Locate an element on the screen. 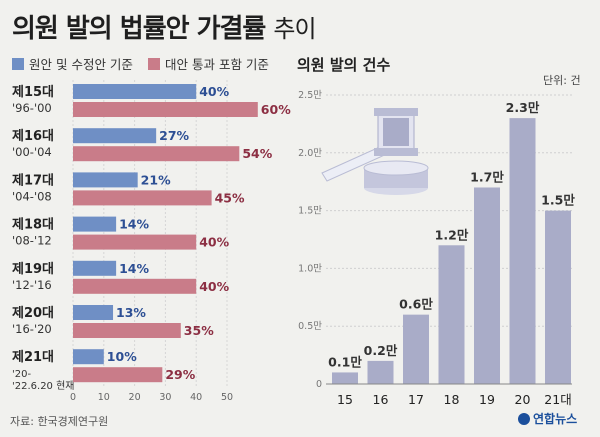  legend-label-original: 원안 및 수정안 기준 is located at coordinates (81, 64).